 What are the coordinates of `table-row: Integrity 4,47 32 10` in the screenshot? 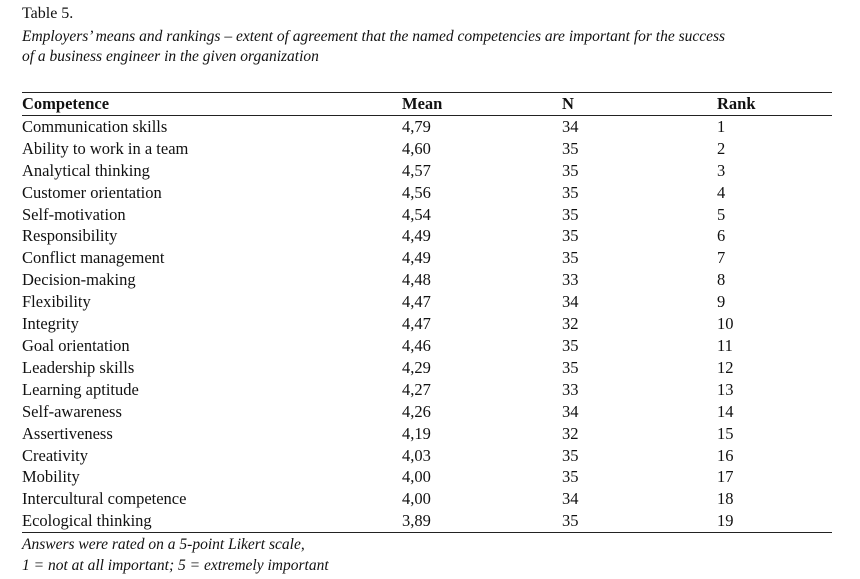 It's located at (427, 324).